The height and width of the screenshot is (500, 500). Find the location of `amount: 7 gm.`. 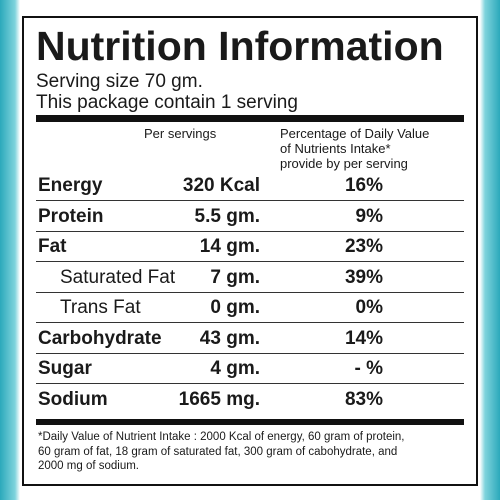

amount: 7 gm. is located at coordinates (235, 277).